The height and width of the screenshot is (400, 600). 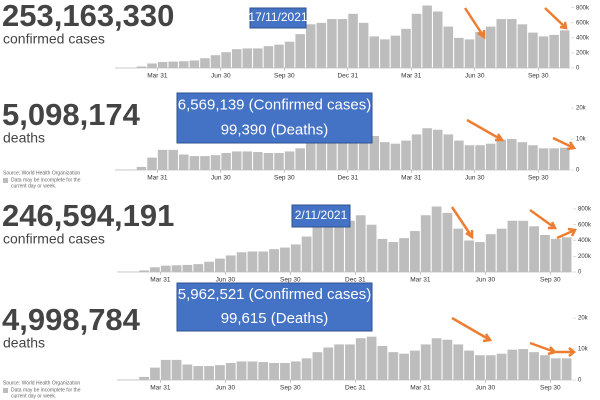 What do you see at coordinates (274, 307) in the screenshot?
I see `annotation-box` at bounding box center [274, 307].